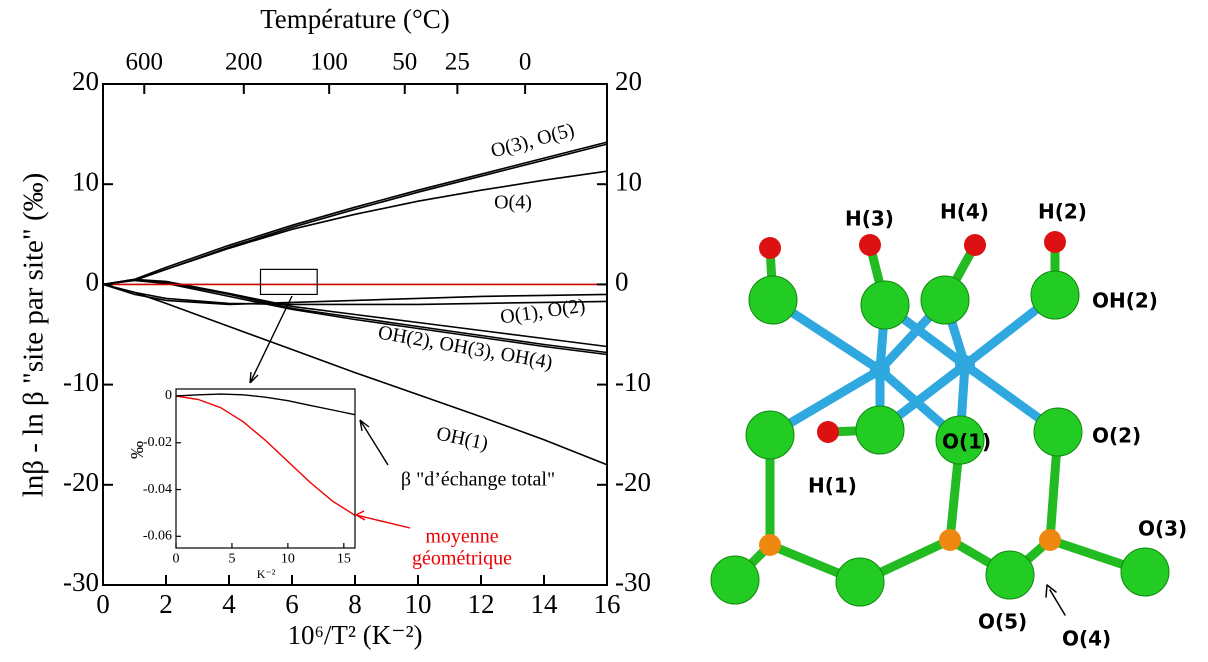 The image size is (1208, 662). Describe the element at coordinates (166, 604) in the screenshot. I see `x-tick-label: 2` at that location.